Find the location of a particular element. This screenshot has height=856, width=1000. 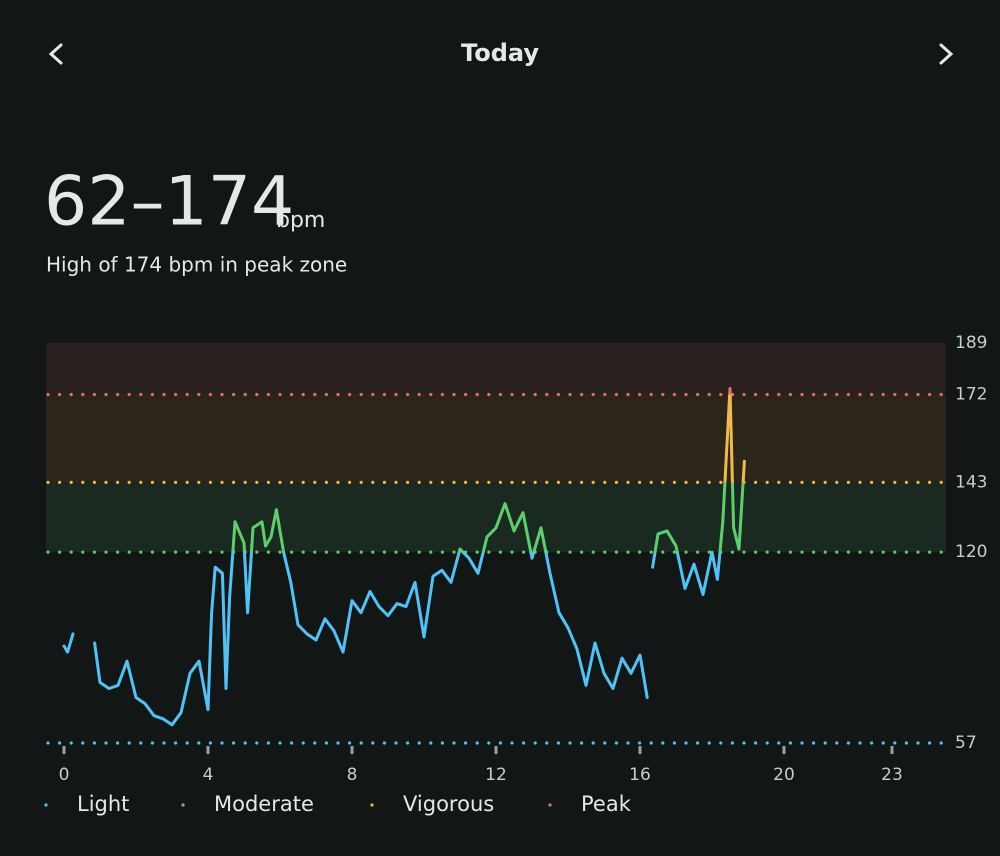

page-title: Today is located at coordinates (500, 53).